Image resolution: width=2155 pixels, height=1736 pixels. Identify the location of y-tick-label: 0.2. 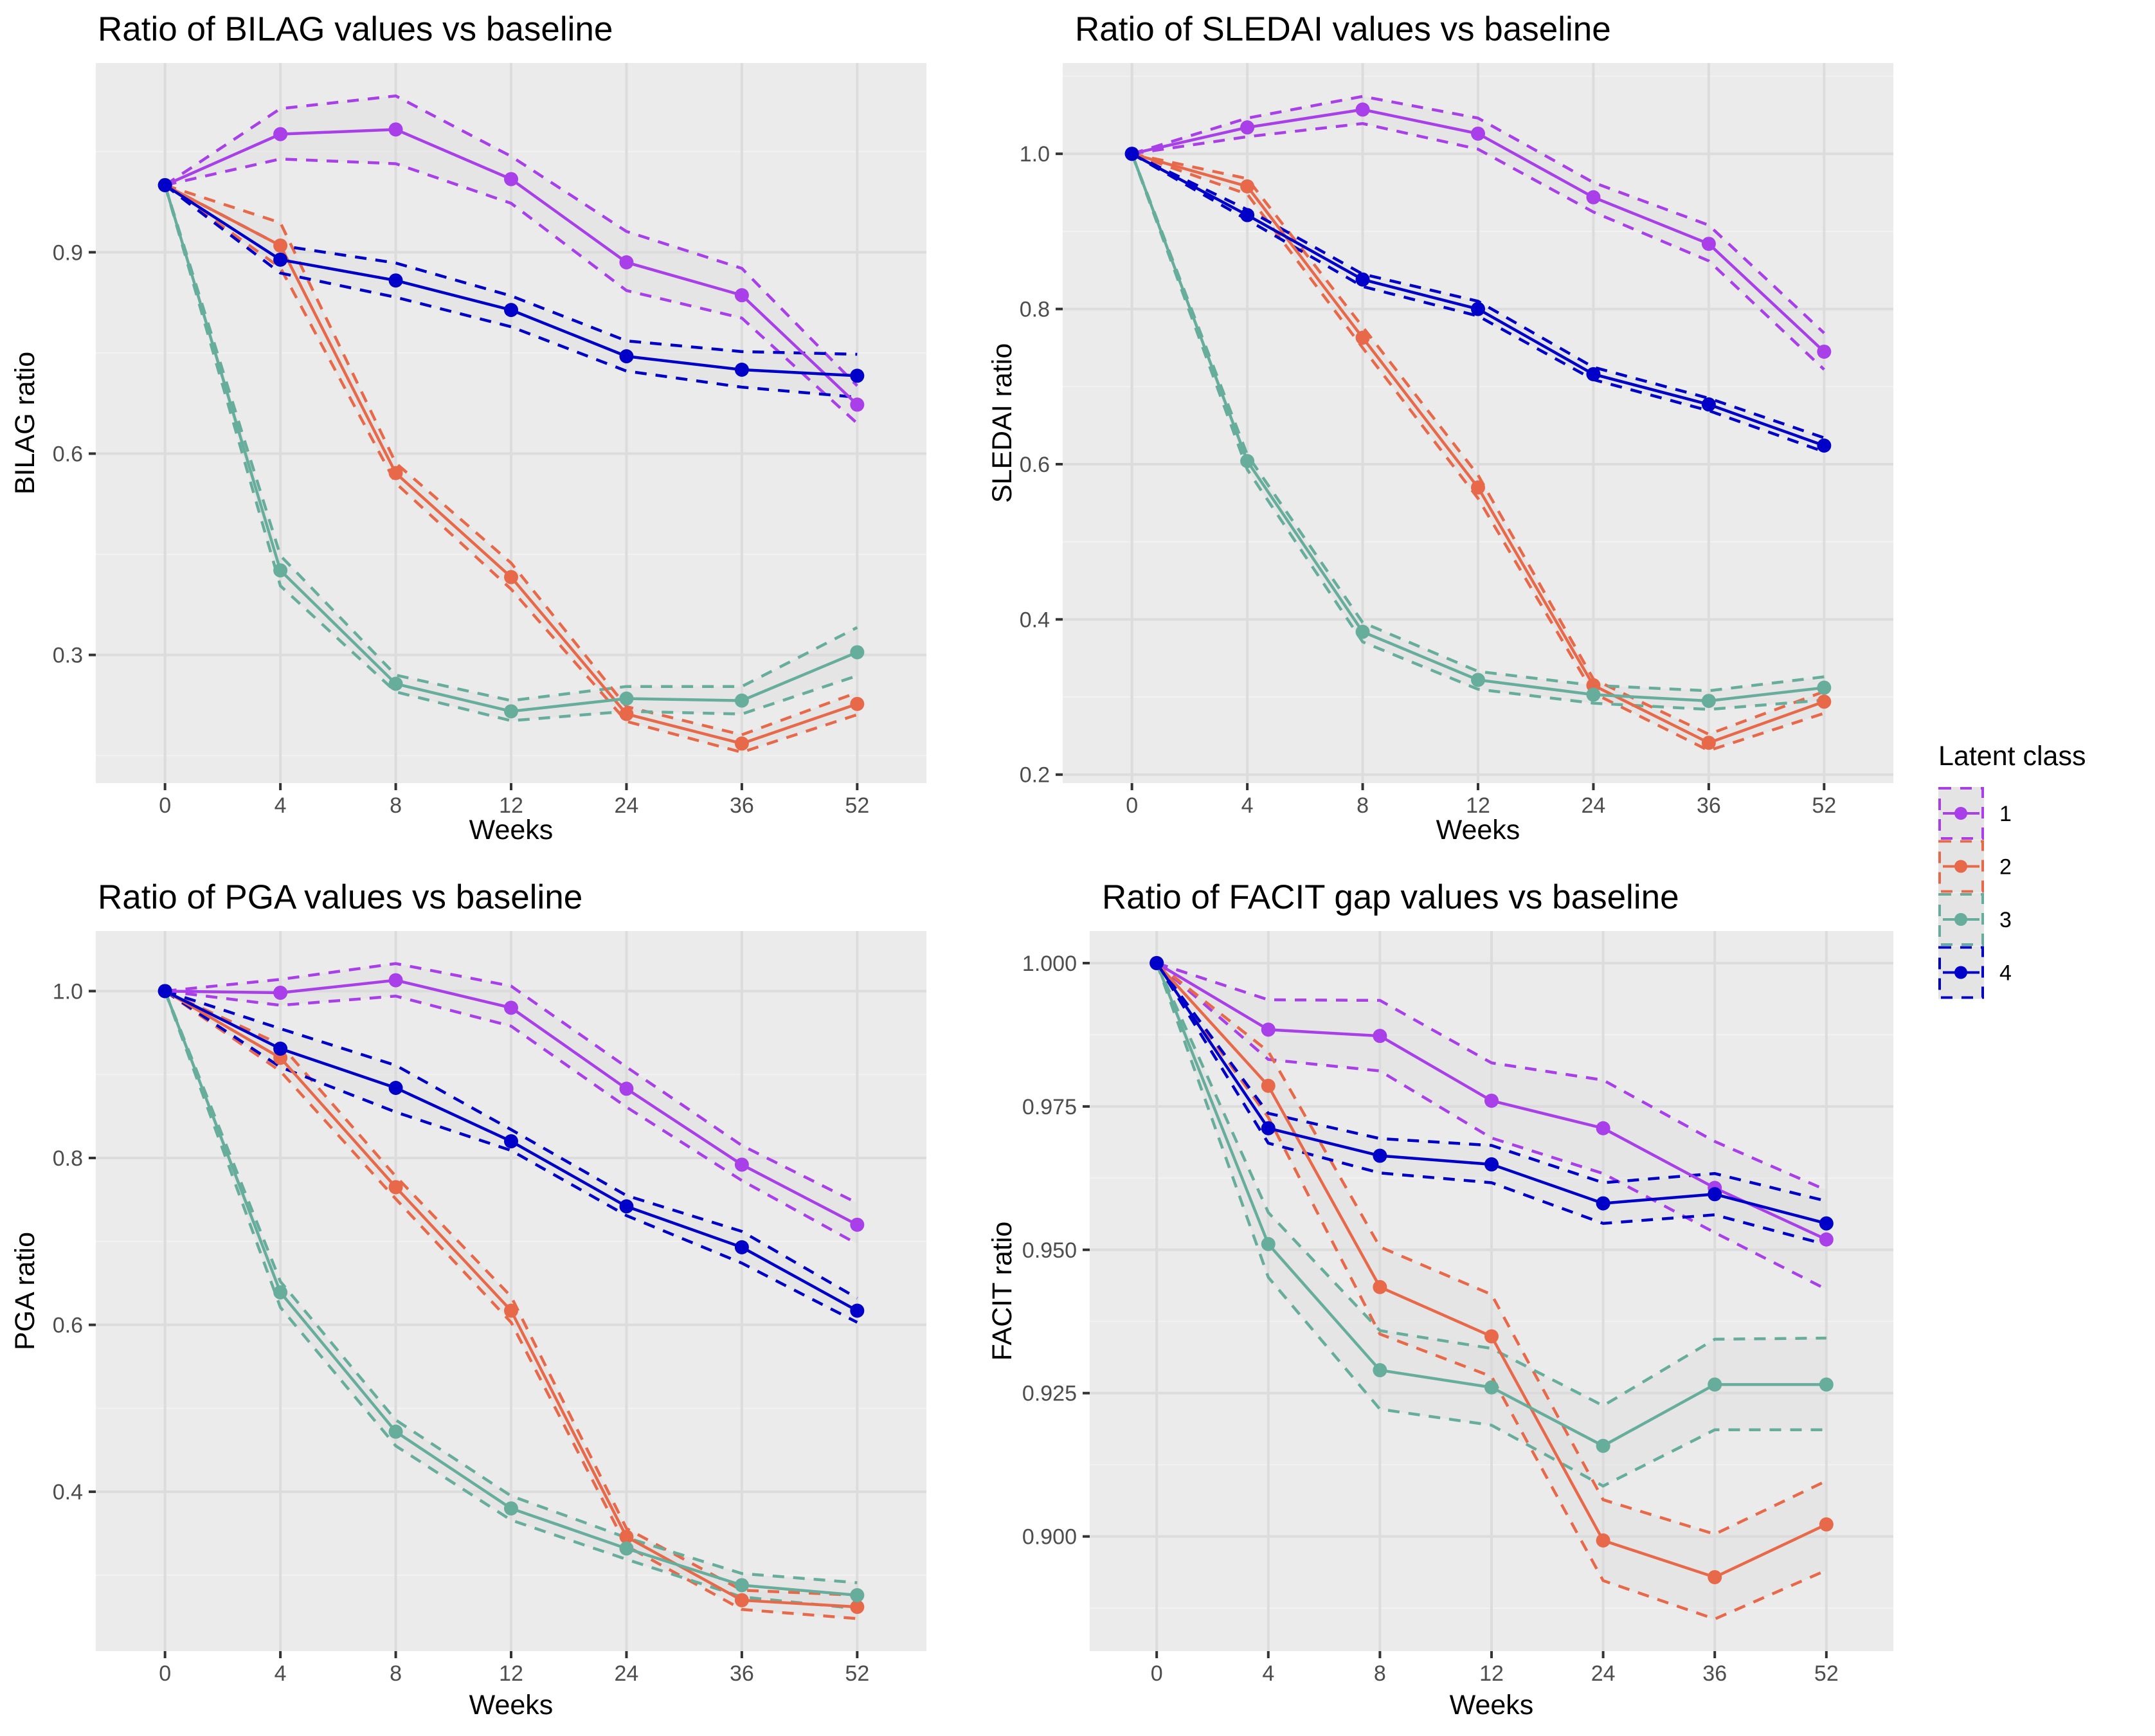
(1035, 775).